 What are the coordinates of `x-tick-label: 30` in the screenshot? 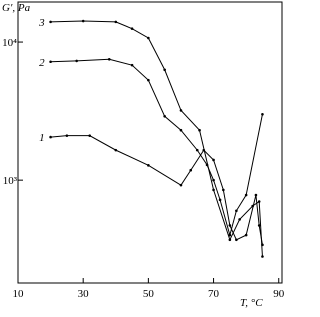 It's located at (84, 294).